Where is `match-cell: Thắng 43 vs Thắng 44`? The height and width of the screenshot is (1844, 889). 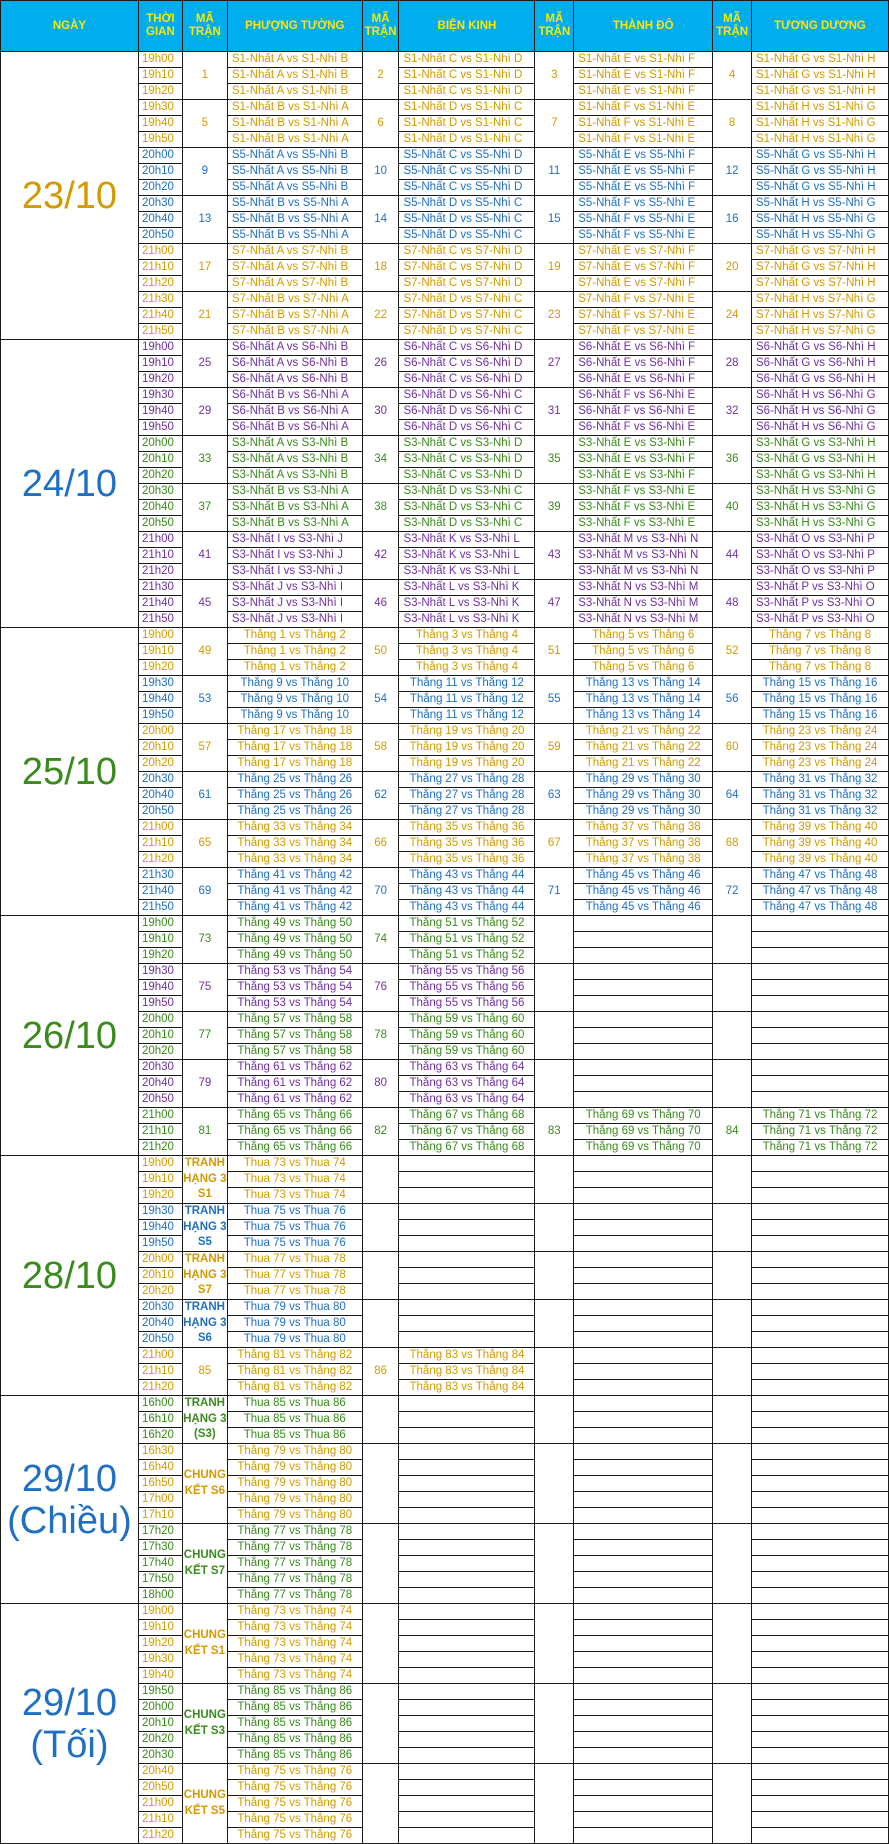 match-cell: Thắng 43 vs Thắng 44 is located at coordinates (467, 907).